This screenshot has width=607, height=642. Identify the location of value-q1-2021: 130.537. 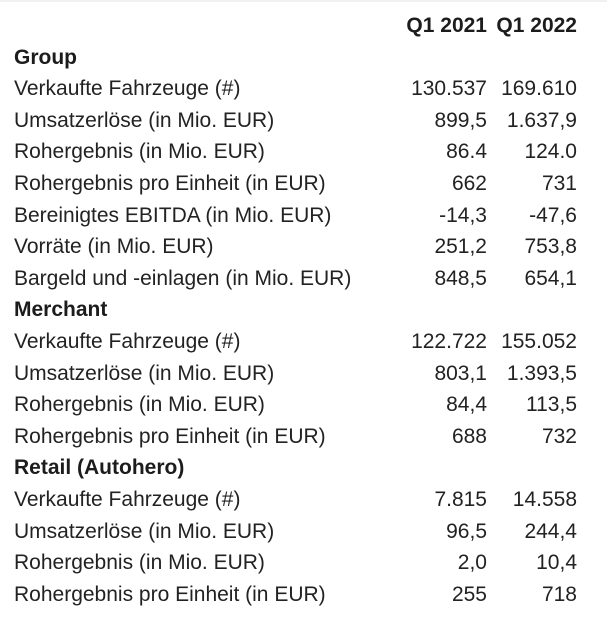
(449, 89).